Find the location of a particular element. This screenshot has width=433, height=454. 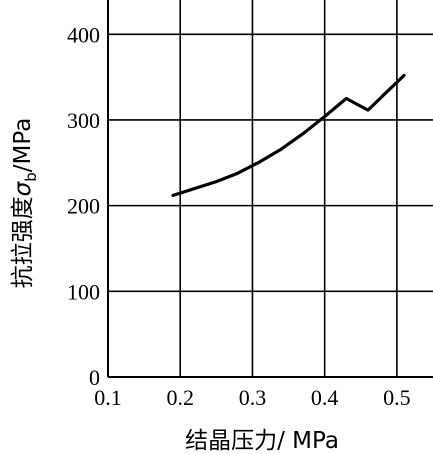

y-axis-title-symbol: σ is located at coordinates (23, 188).